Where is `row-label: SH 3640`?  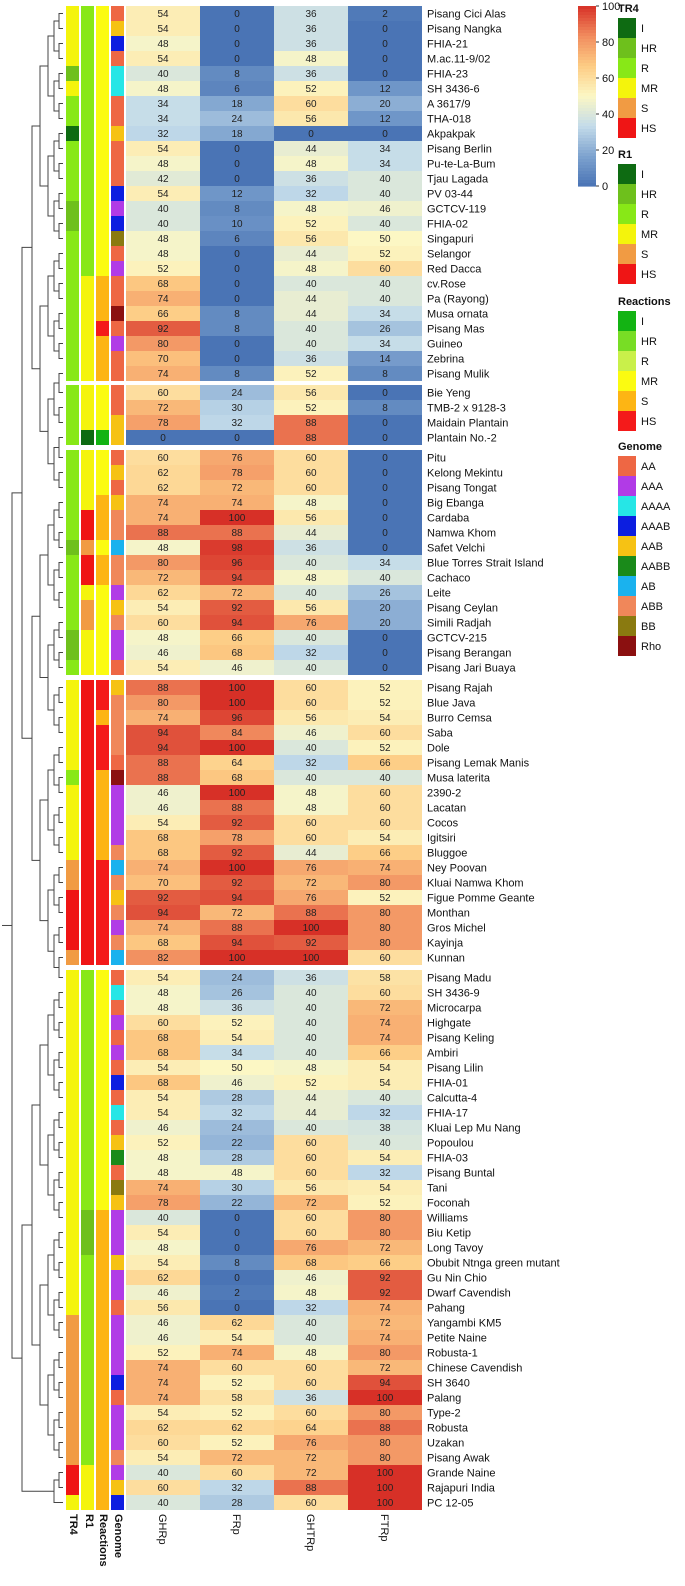 row-label: SH 3640 is located at coordinates (448, 1384).